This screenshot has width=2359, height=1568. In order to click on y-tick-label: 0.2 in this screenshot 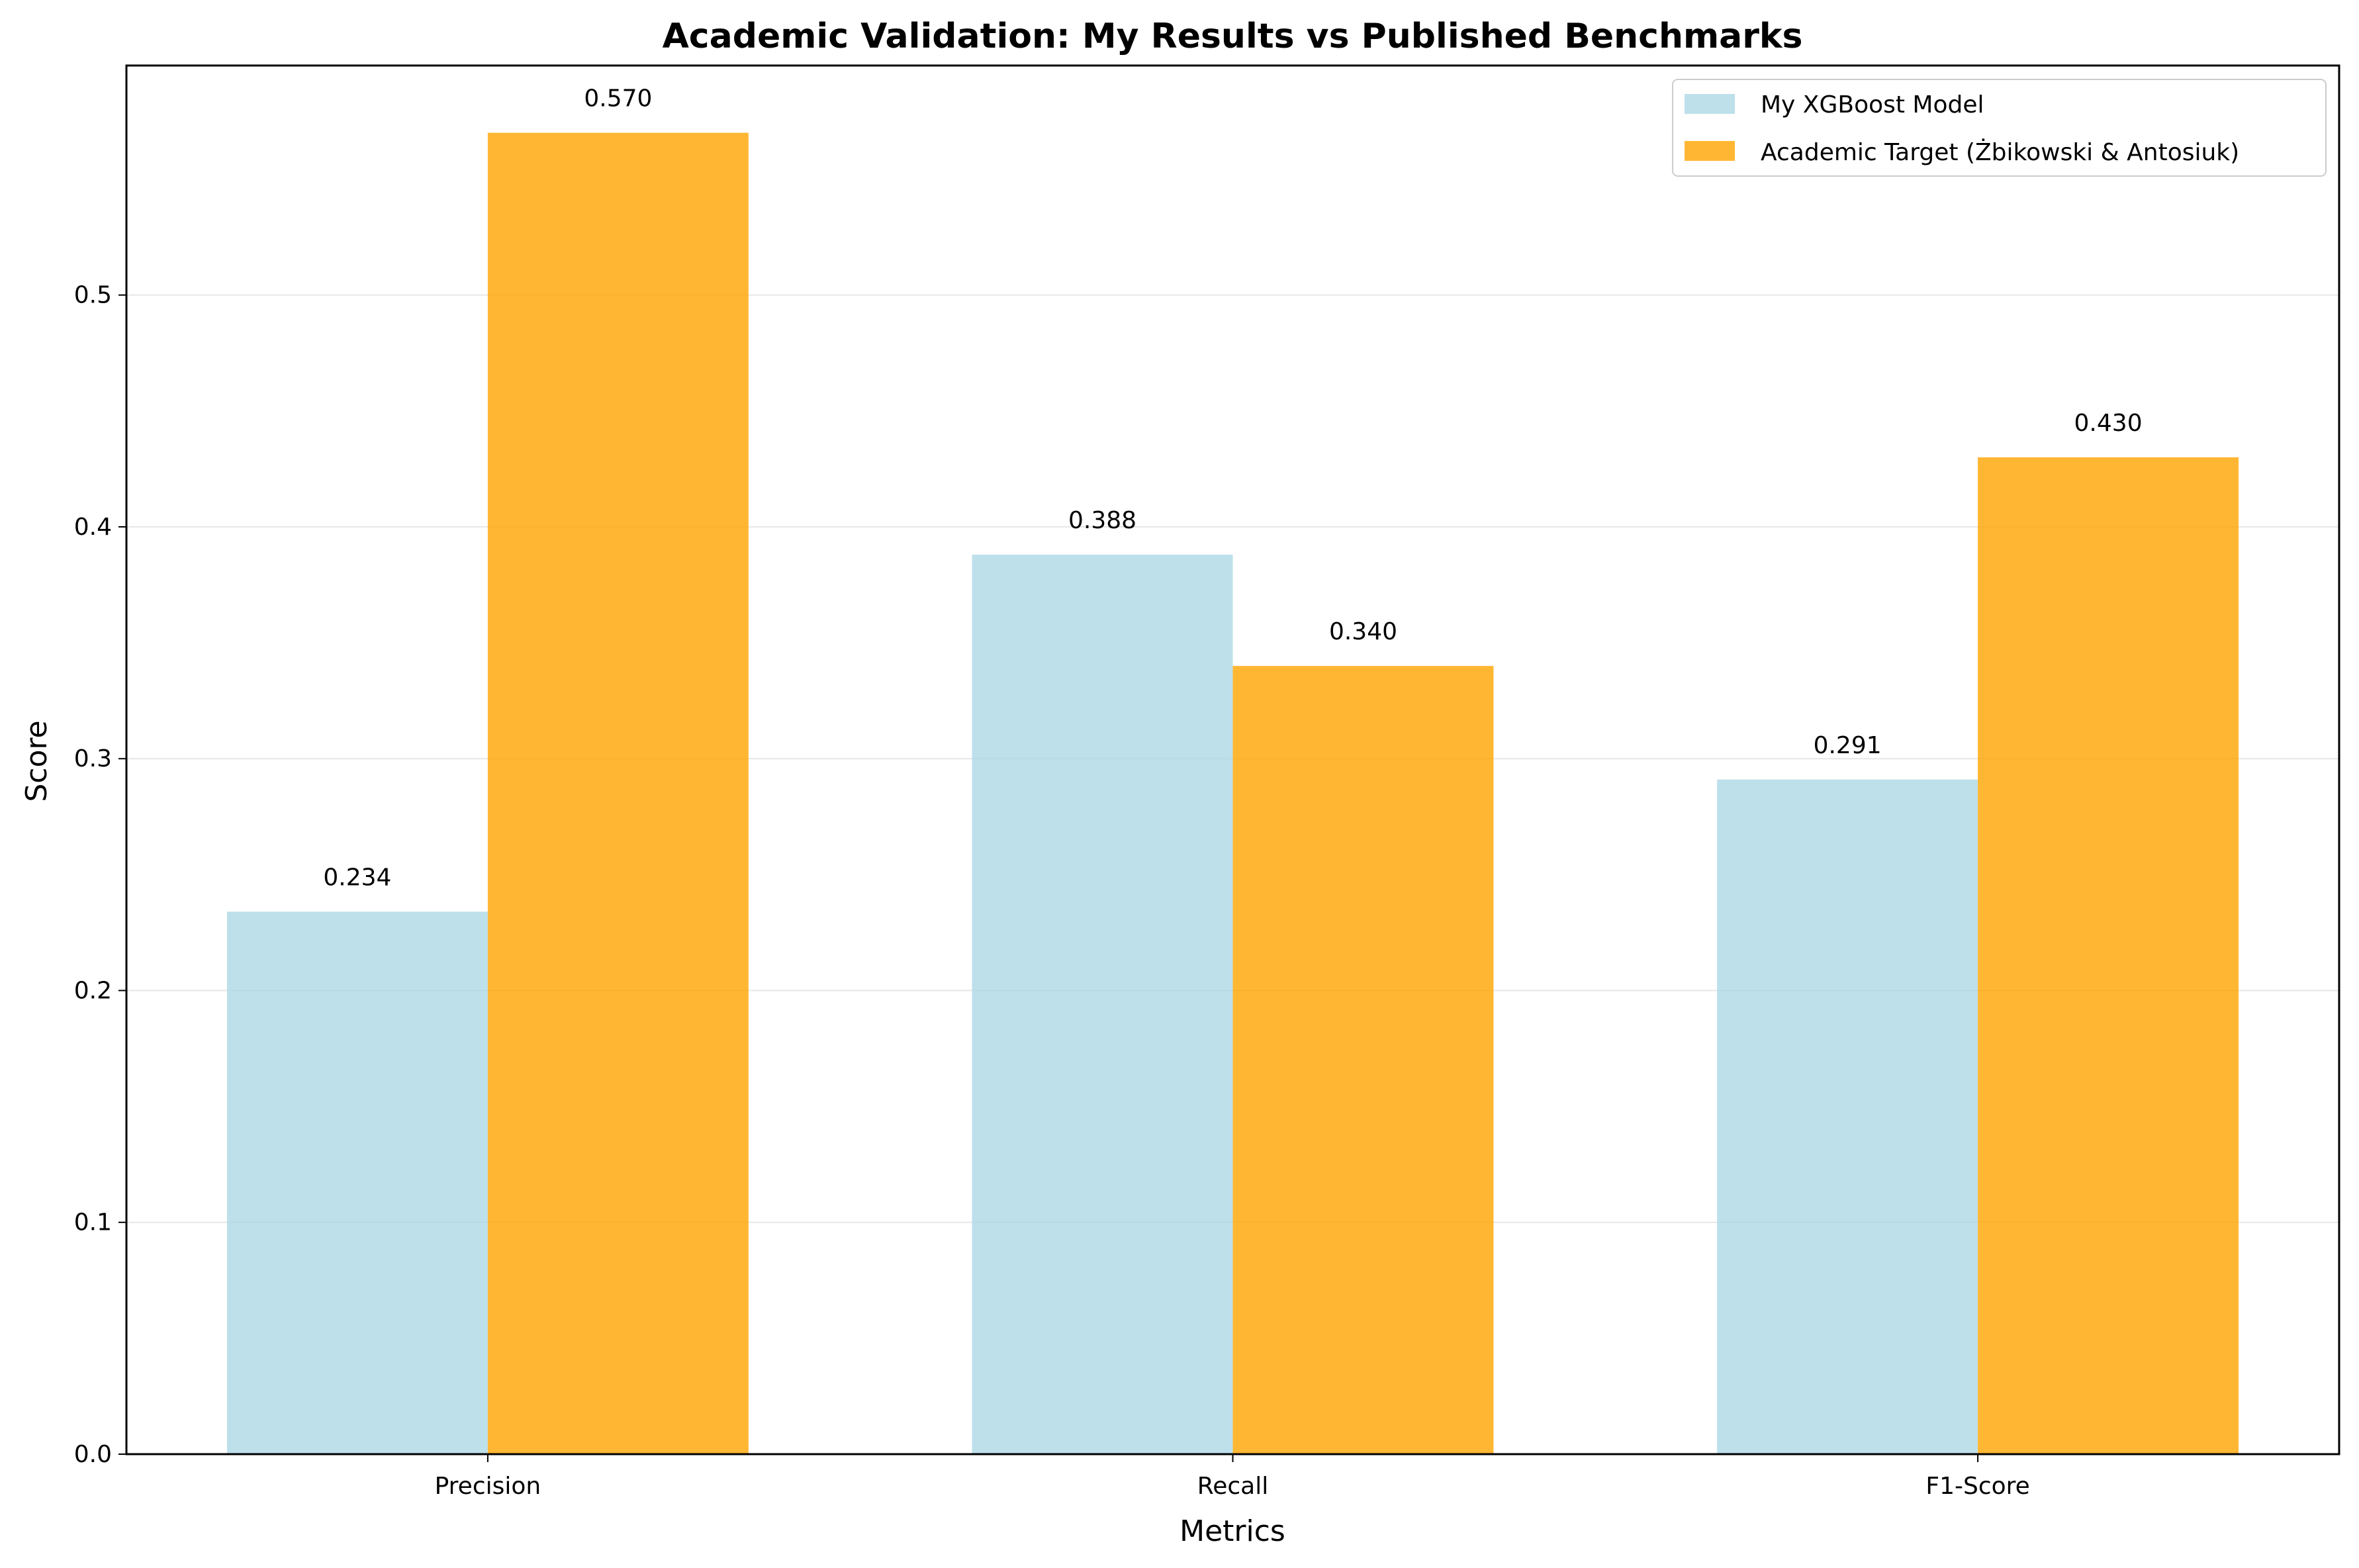, I will do `click(93, 990)`.